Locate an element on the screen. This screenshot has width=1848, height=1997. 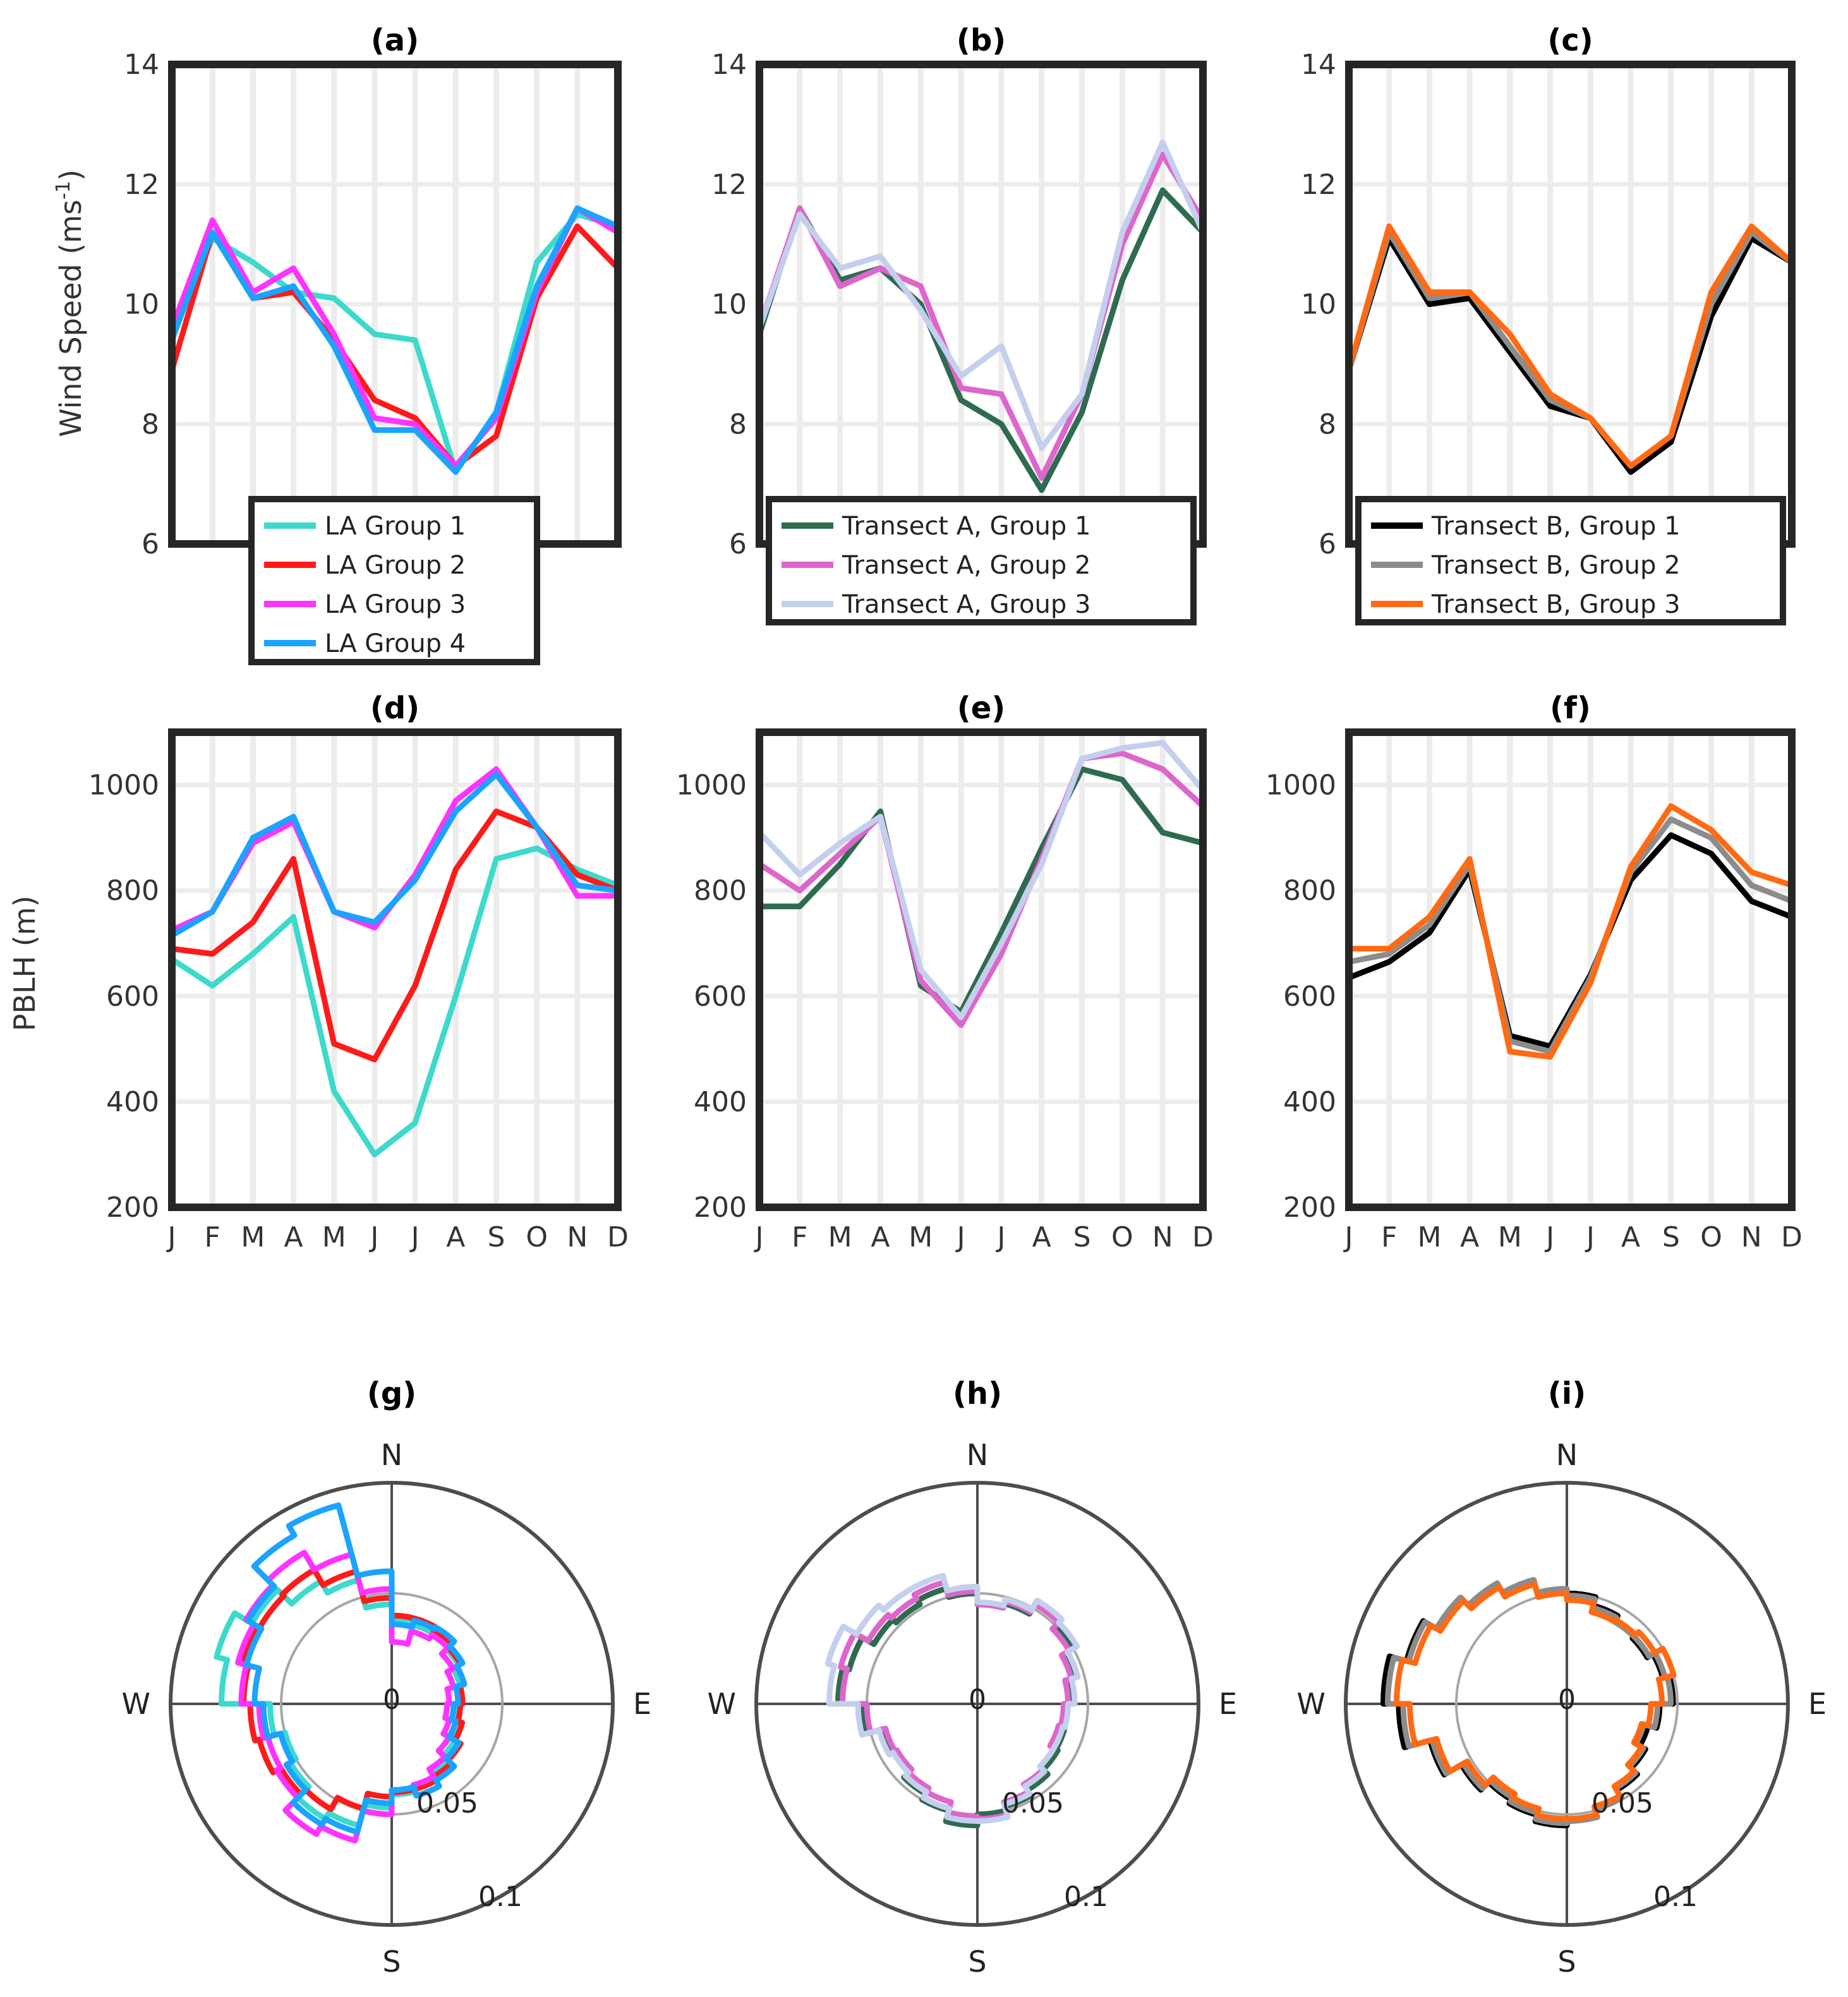
panel-h: (h) N S E W 0 0.05 0.1 is located at coordinates (973, 1677).